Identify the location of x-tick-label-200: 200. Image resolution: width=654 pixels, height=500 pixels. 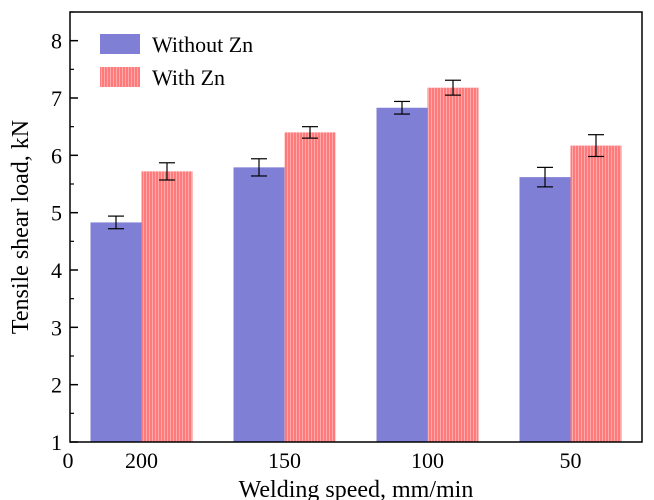
(141, 460).